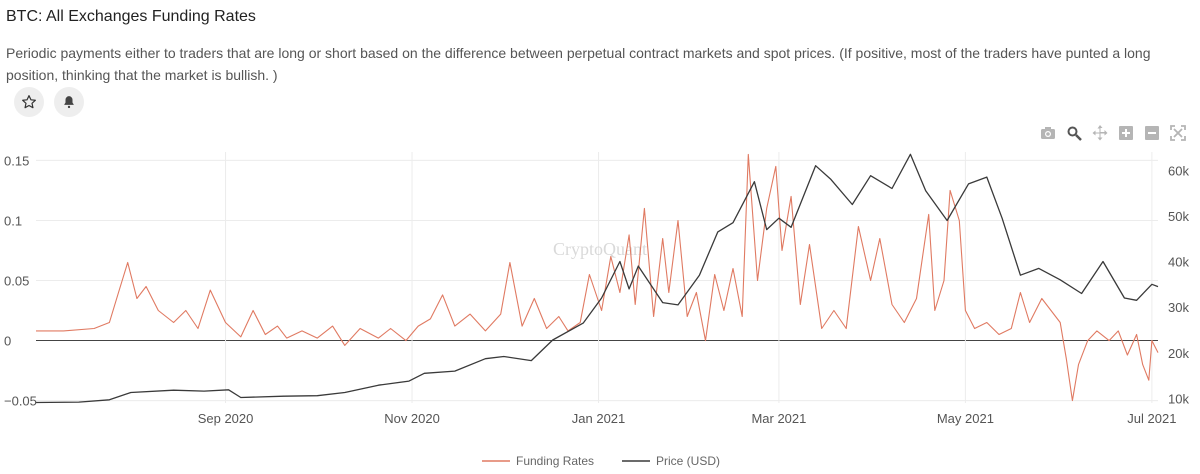 Image resolution: width=1200 pixels, height=474 pixels. I want to click on alert-button, so click(69, 102).